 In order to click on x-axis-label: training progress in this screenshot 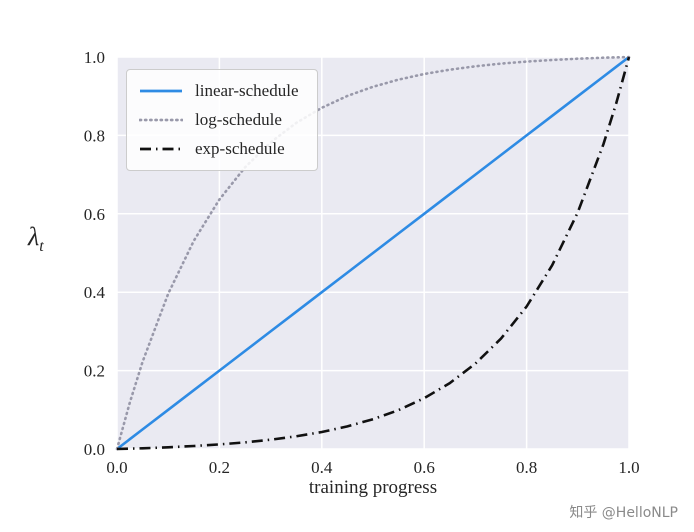, I will do `click(373, 487)`.